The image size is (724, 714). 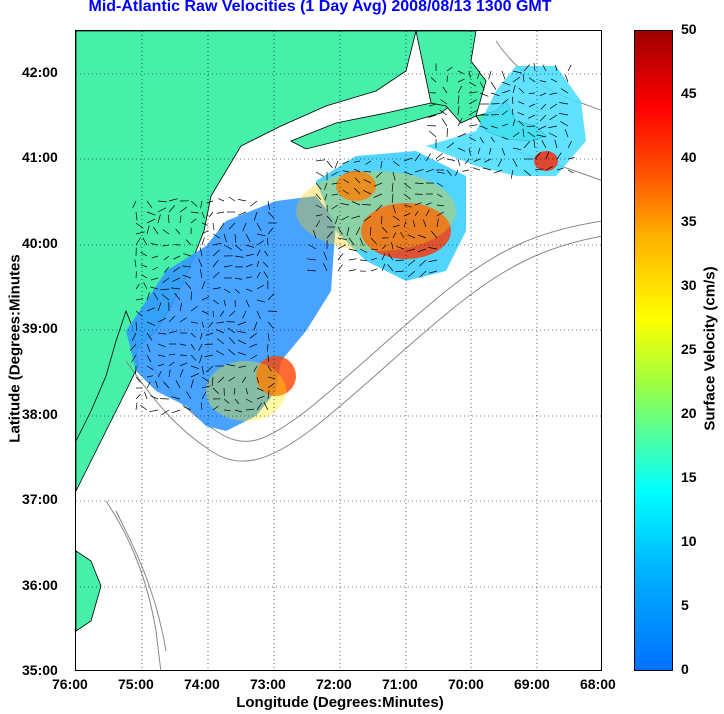 I want to click on colorbar-tick: 40, so click(x=689, y=157).